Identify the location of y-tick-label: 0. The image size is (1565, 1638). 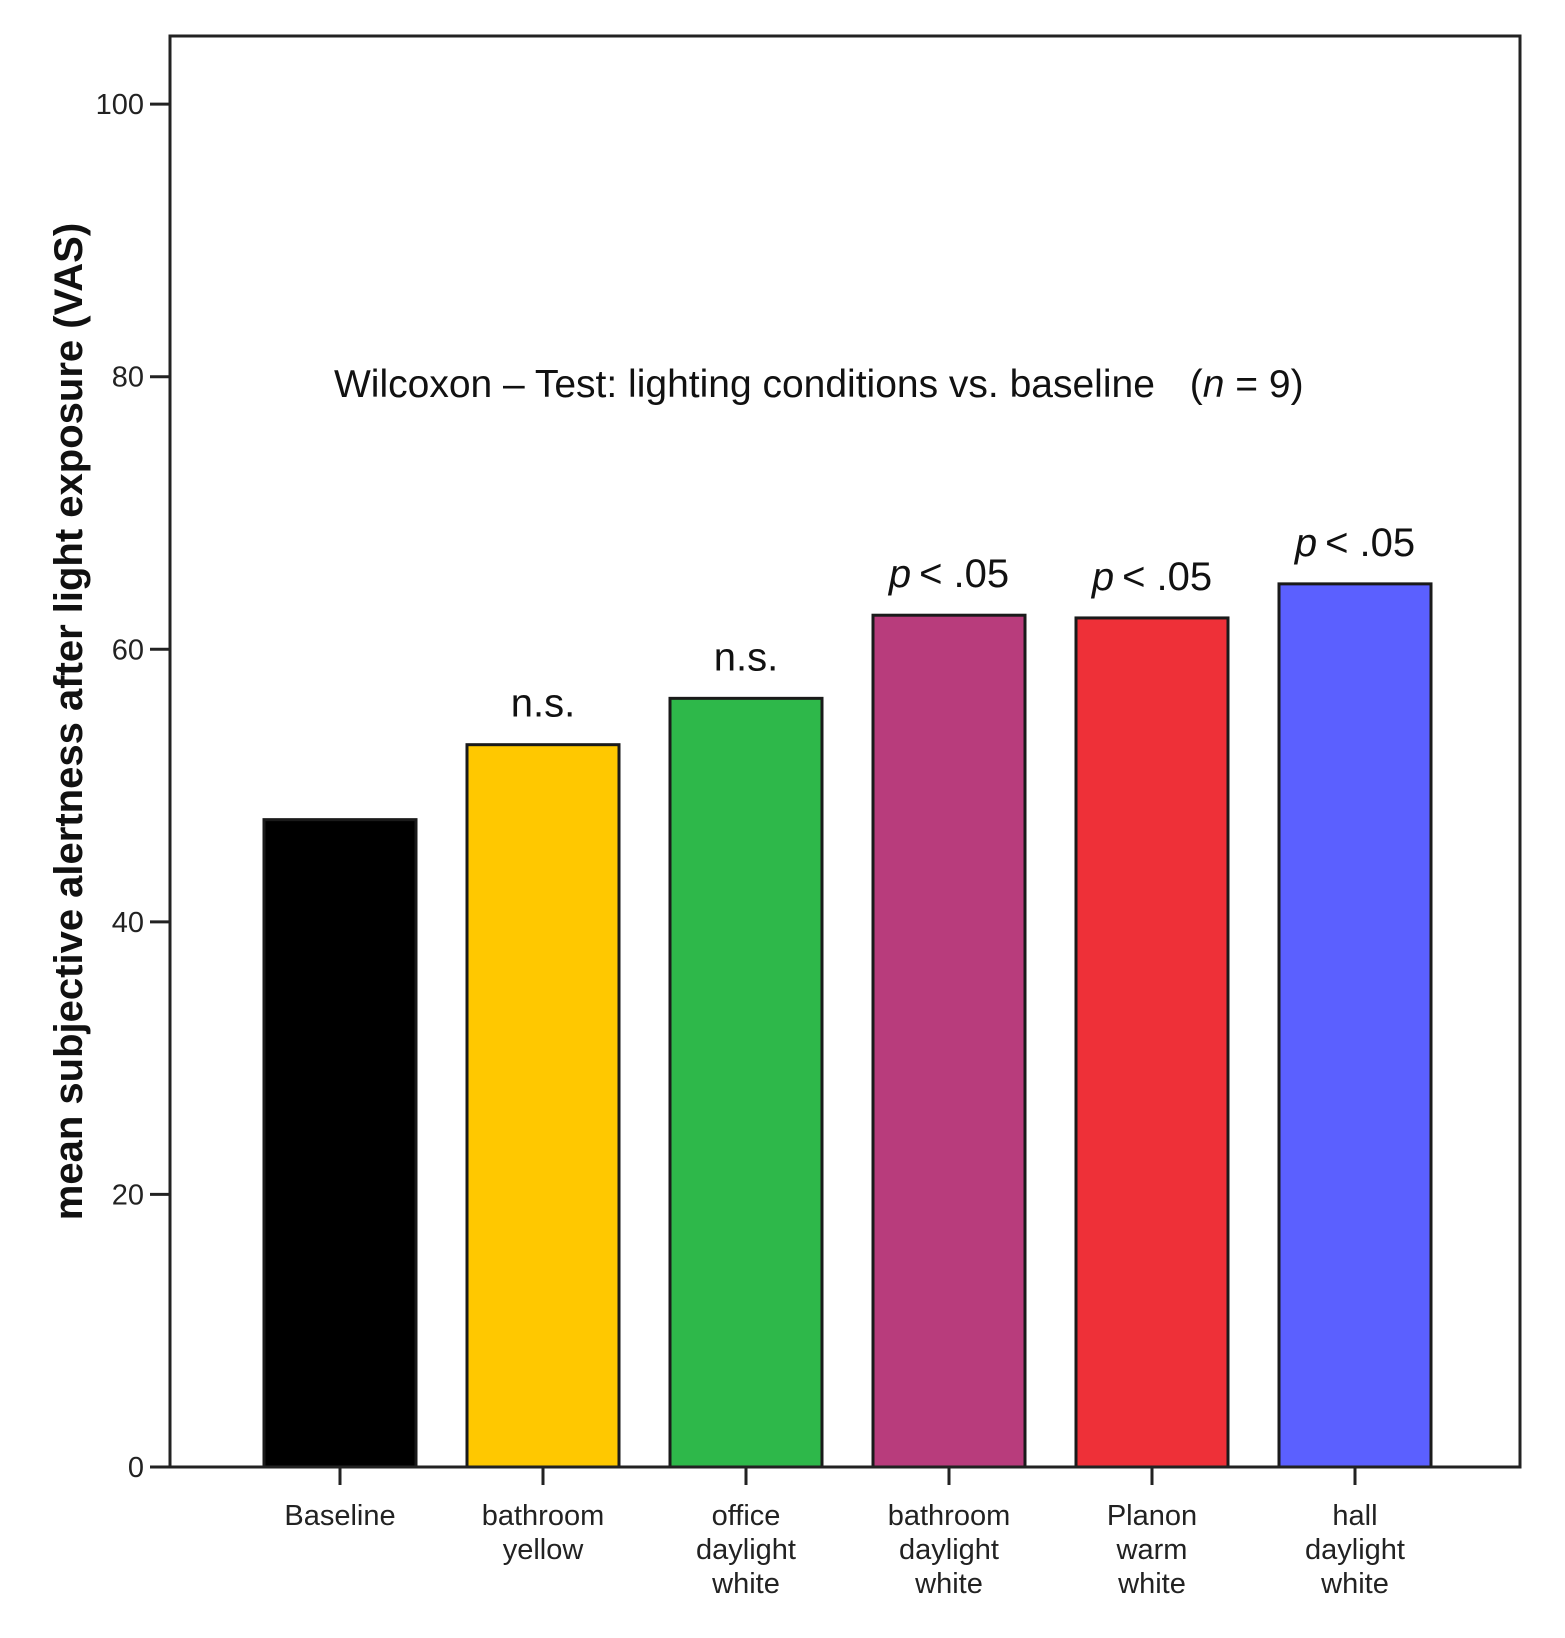
(136, 1468).